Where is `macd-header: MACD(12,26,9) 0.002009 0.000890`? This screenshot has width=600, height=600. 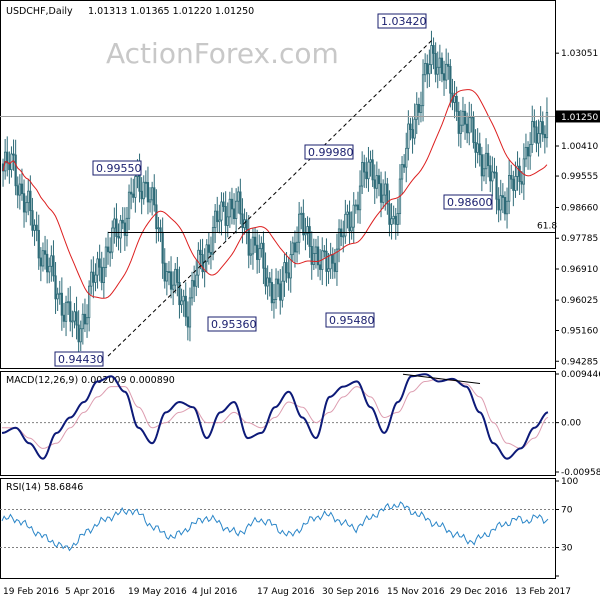 macd-header: MACD(12,26,9) 0.002009 0.000890 is located at coordinates (90, 380).